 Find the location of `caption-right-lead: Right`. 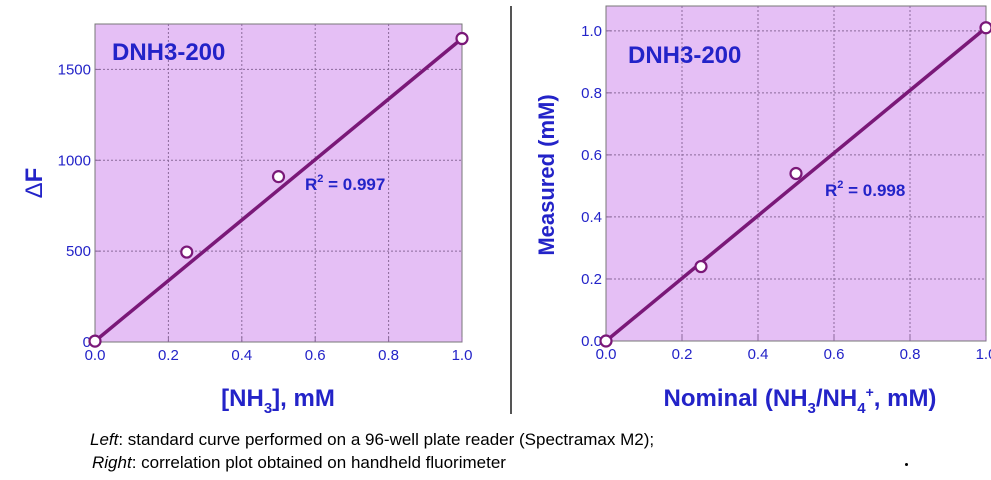

caption-right-lead: Right is located at coordinates (112, 462).